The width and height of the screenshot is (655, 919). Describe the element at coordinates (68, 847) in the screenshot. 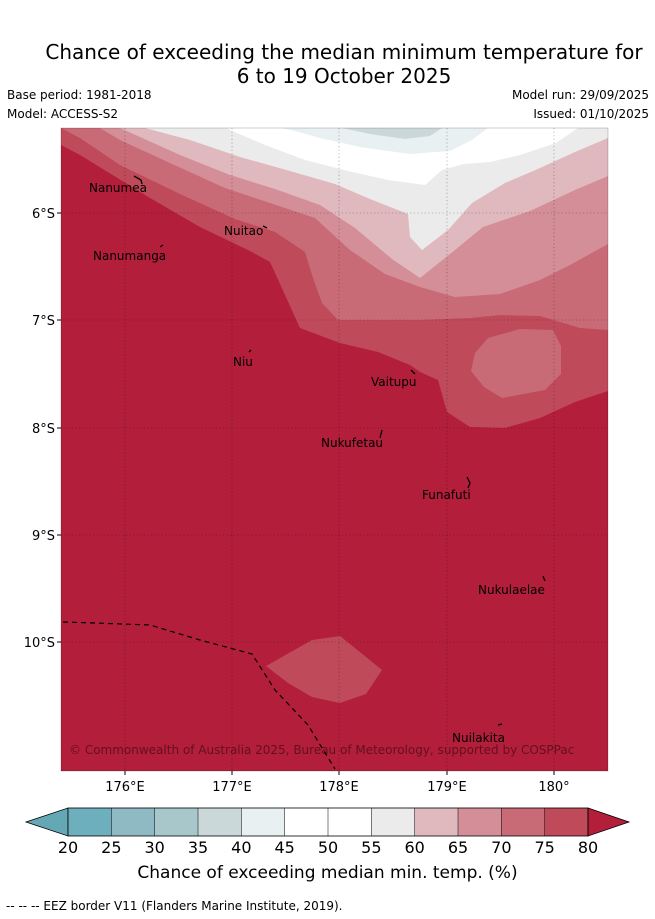

I see `colorbar-tick-label: 20` at that location.